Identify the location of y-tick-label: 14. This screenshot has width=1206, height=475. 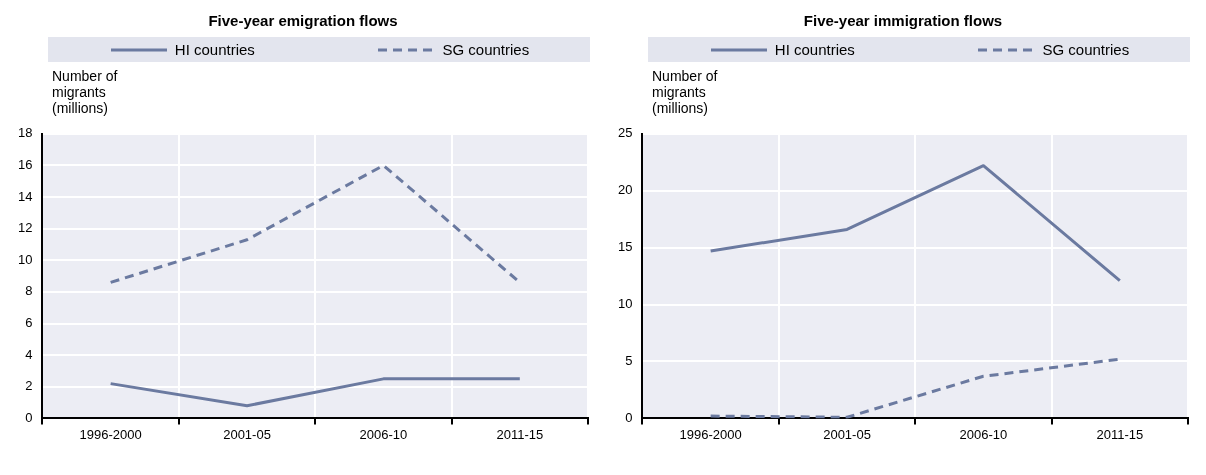
(25, 196).